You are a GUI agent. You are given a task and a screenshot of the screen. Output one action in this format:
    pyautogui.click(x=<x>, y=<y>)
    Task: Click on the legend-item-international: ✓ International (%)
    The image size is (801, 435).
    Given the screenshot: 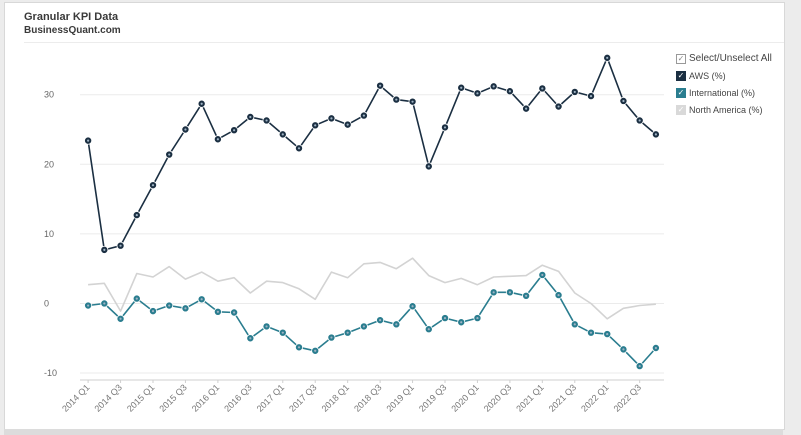 What is the action you would take?
    pyautogui.click(x=724, y=92)
    